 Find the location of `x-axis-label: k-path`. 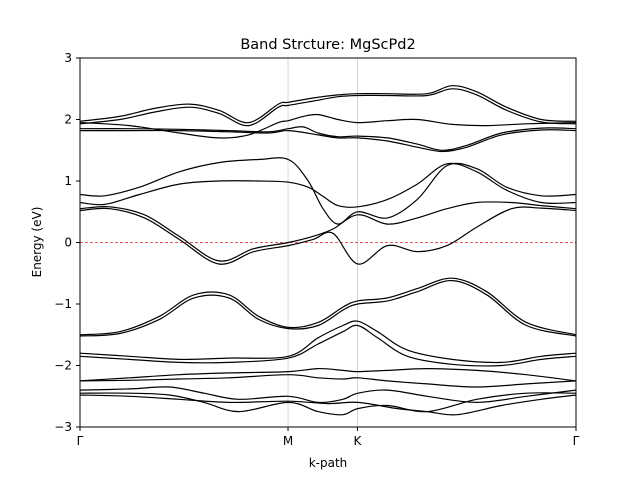

x-axis-label: k-path is located at coordinates (328, 463).